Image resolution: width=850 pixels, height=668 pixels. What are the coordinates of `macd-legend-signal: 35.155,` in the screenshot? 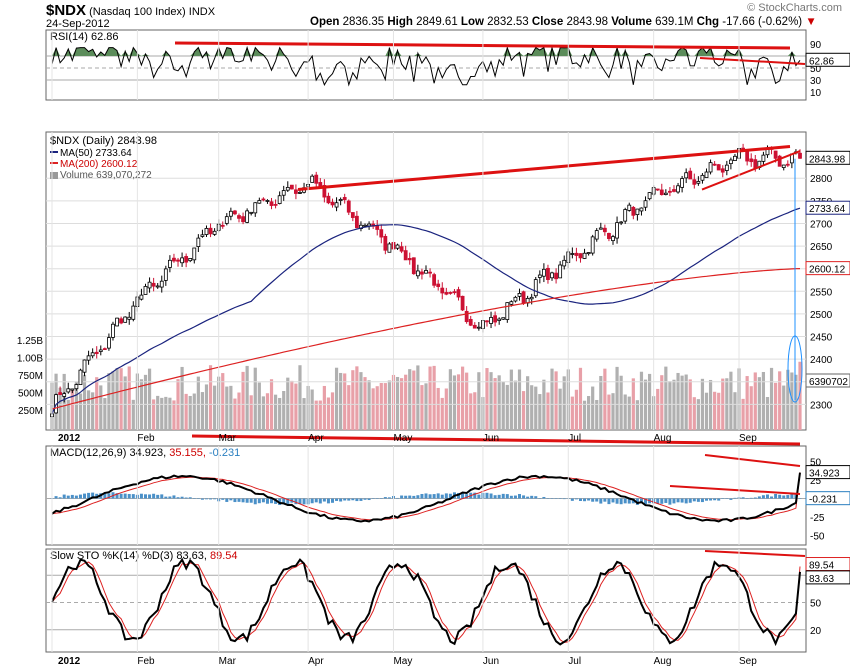 It's located at (189, 453).